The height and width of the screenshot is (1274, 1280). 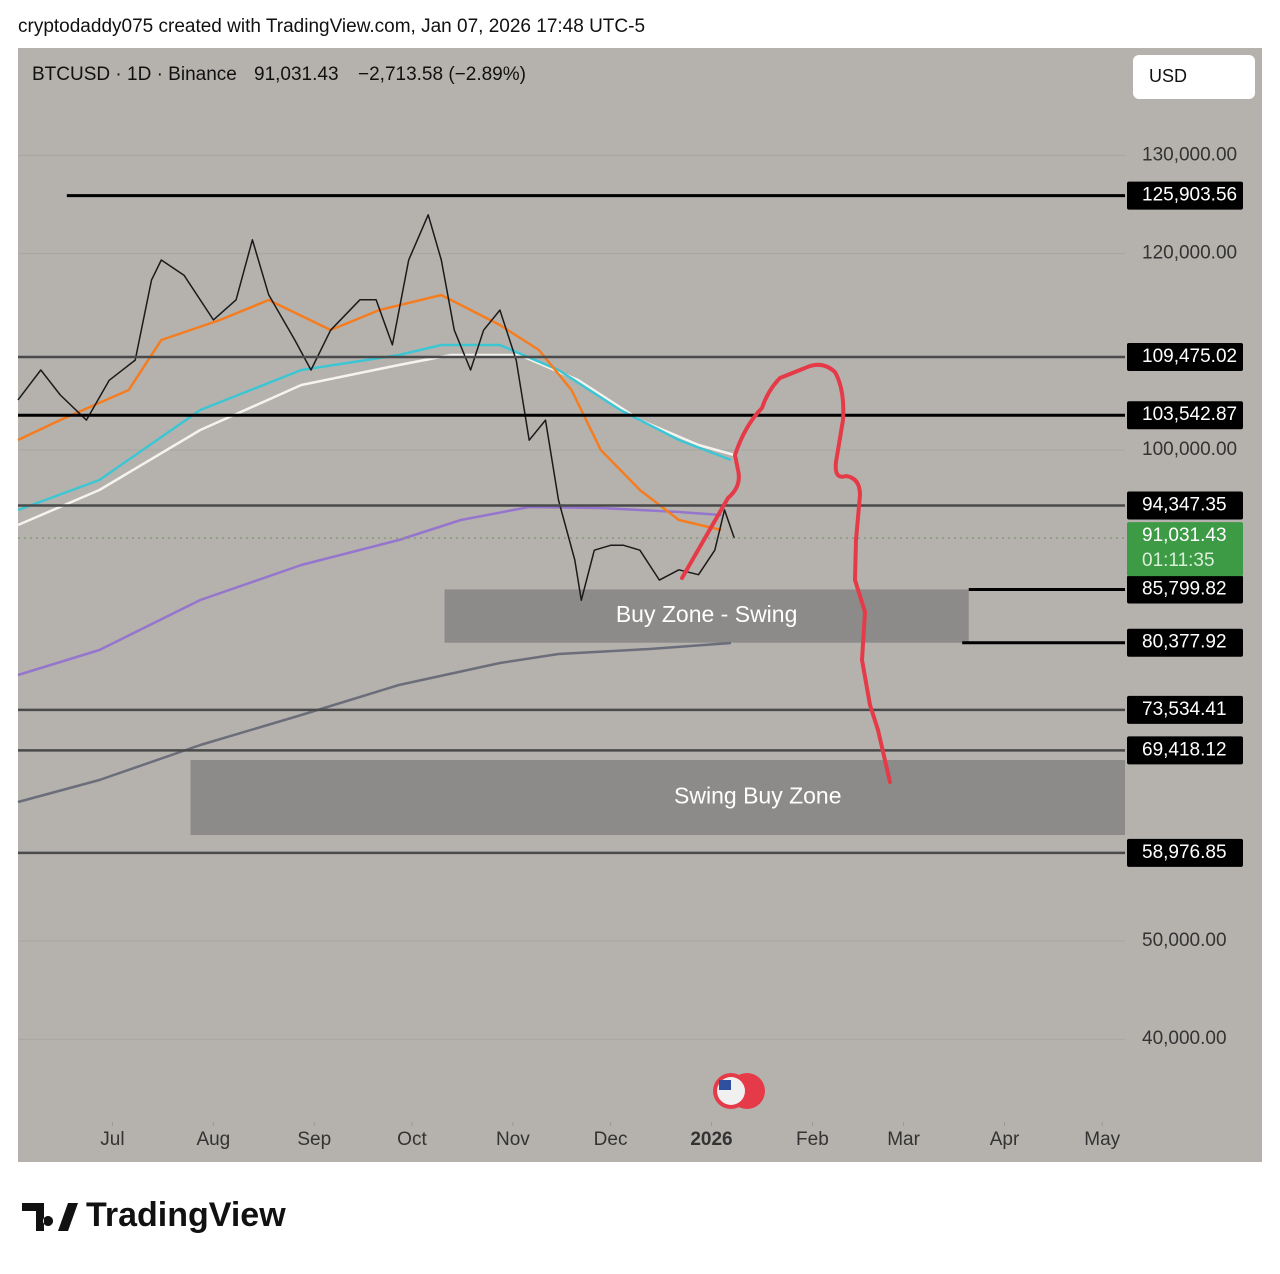 What do you see at coordinates (1189, 356) in the screenshot?
I see `level-label: 109,475.02` at bounding box center [1189, 356].